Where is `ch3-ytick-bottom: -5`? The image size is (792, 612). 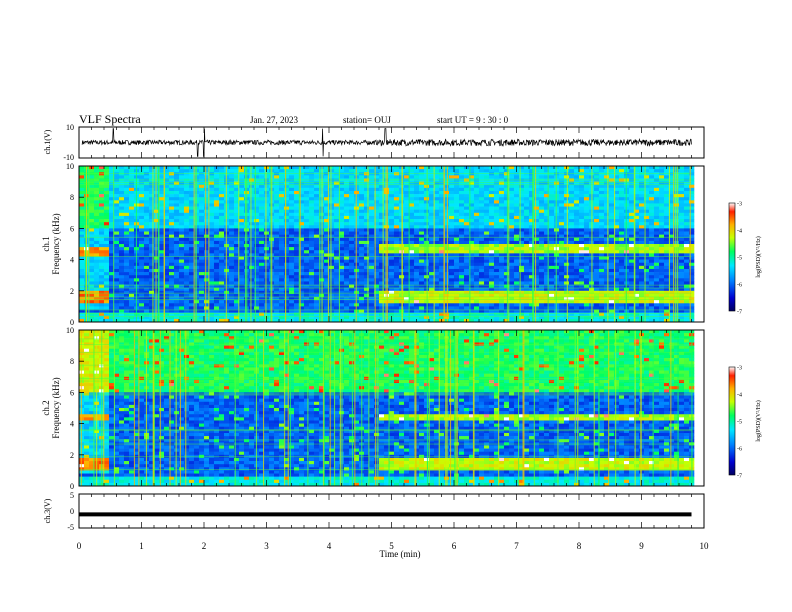
ch3-ytick-bottom: -5 is located at coordinates (70, 527).